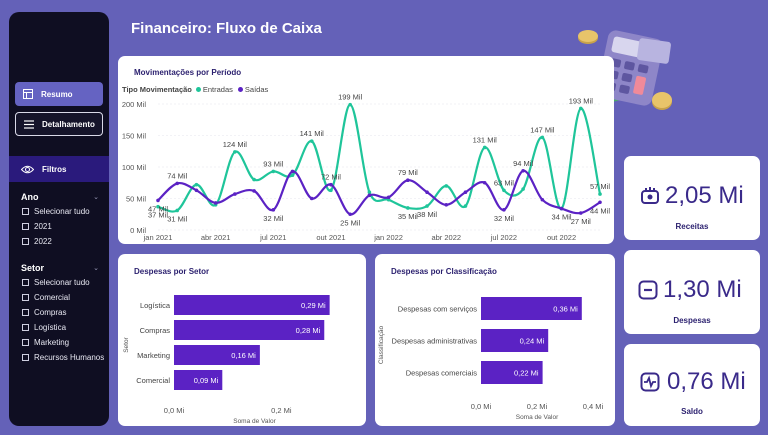  Describe the element at coordinates (37, 226) in the screenshot. I see `filter-ano-option: 2021` at that location.